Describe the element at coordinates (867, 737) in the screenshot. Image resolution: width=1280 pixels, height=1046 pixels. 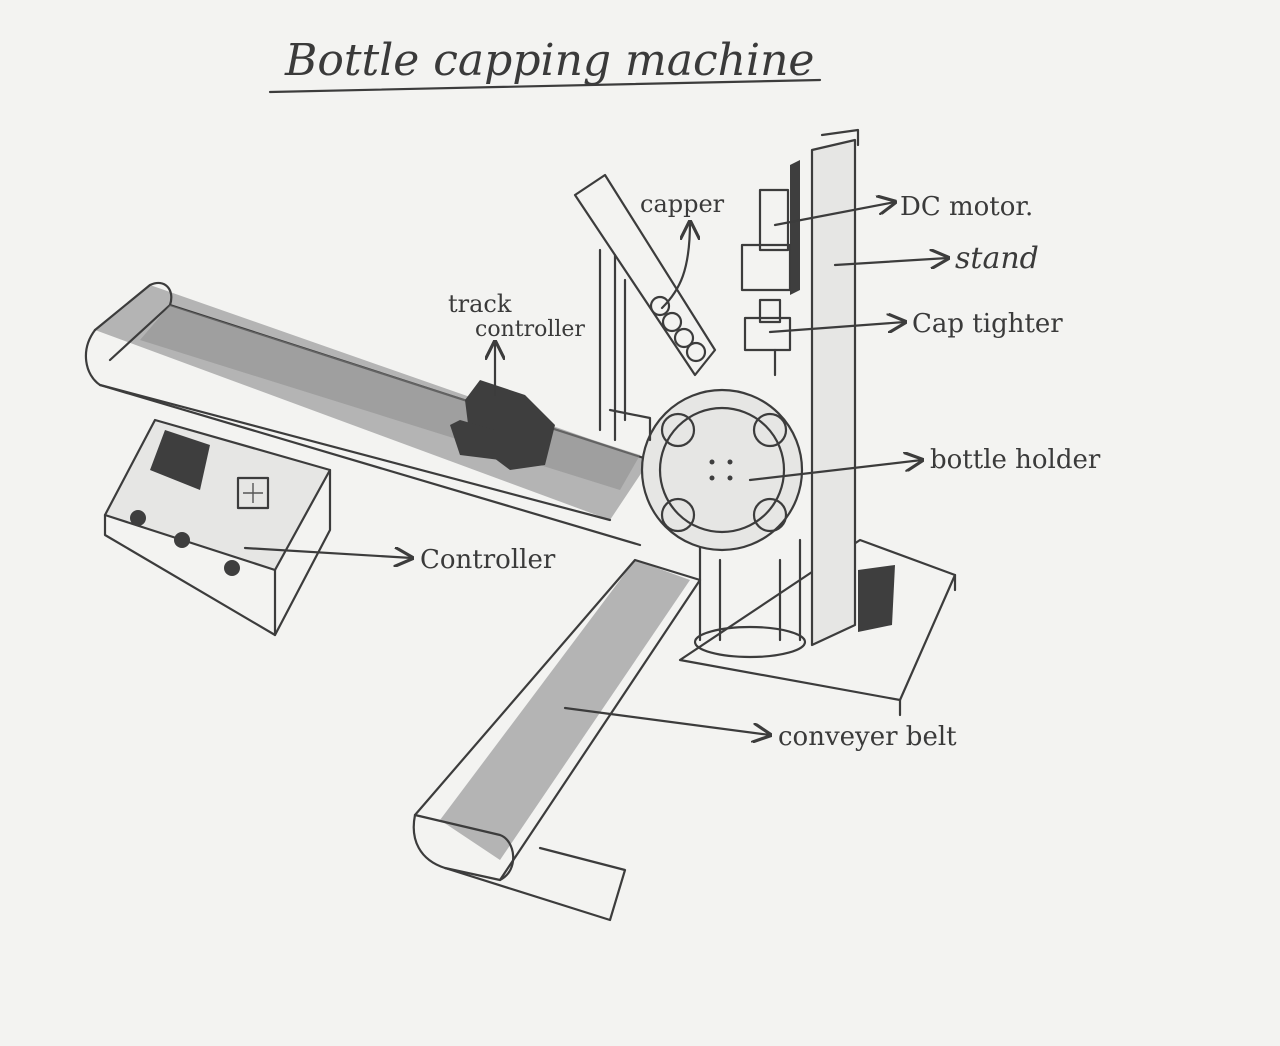
I see `label-conveyer-belt: conveyer belt` at that location.